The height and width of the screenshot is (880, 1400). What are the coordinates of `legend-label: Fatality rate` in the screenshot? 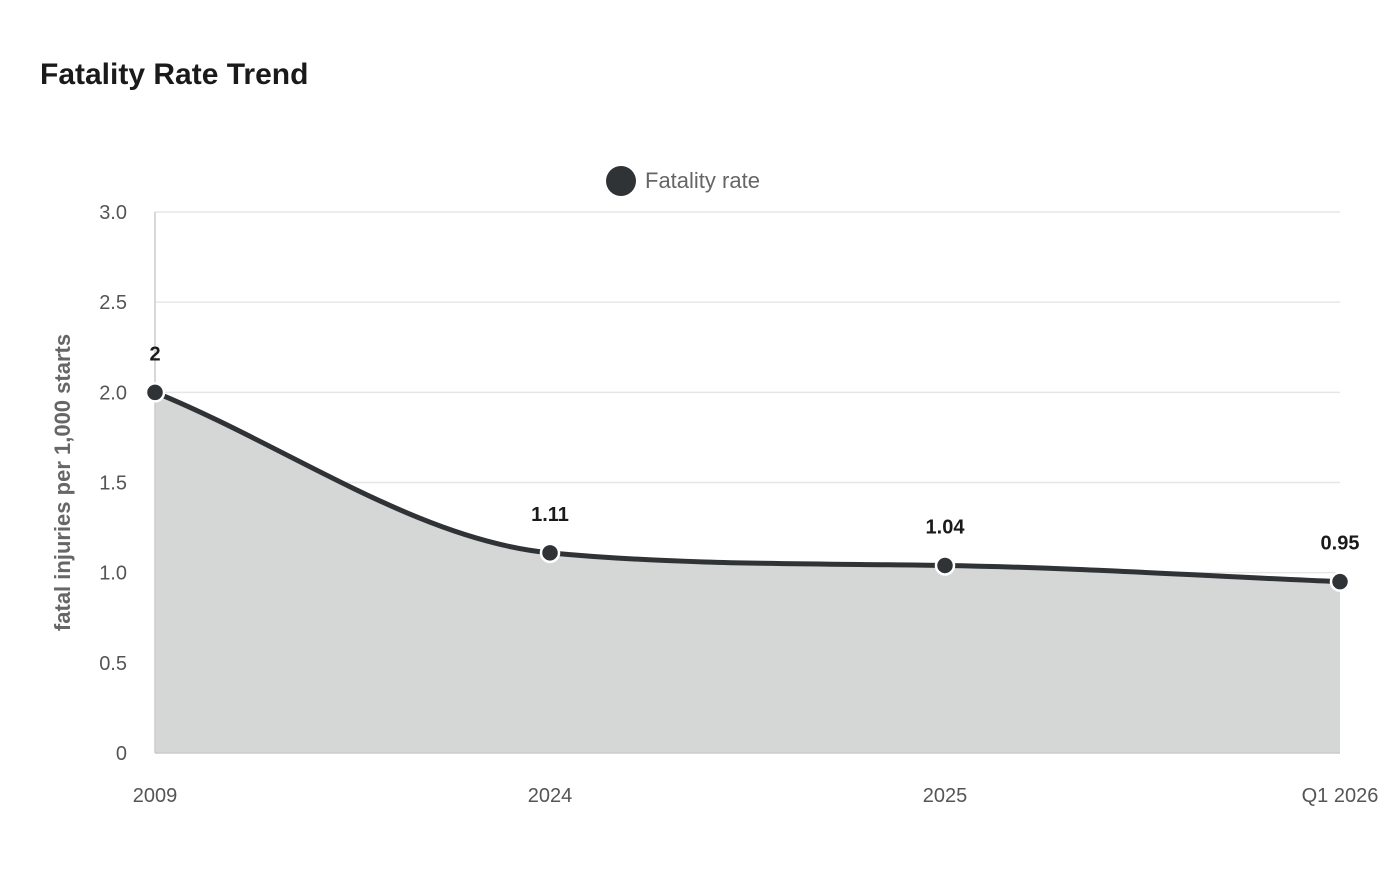 It's located at (702, 180).